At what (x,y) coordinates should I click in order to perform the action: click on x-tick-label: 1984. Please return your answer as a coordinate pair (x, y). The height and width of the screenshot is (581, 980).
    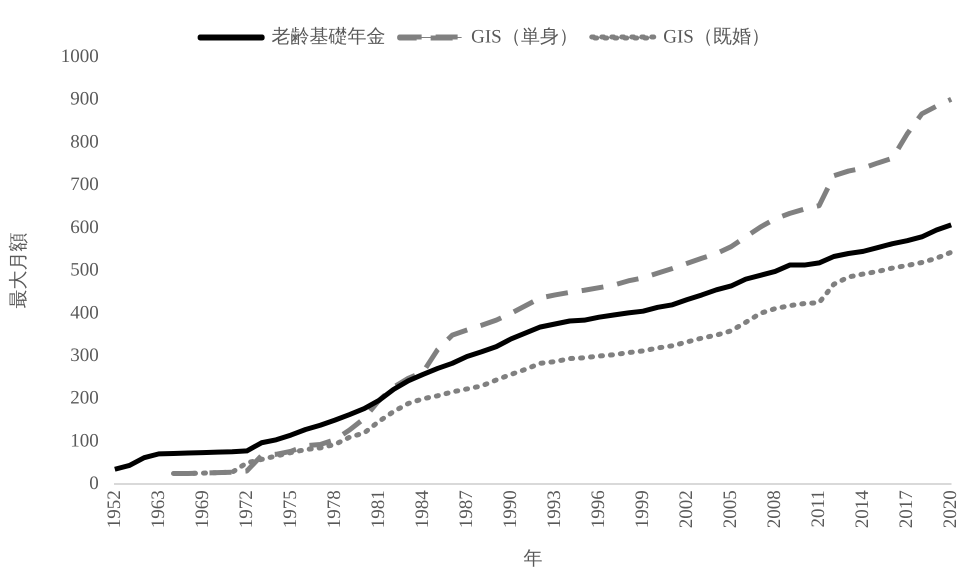
    Looking at the image, I should click on (422, 509).